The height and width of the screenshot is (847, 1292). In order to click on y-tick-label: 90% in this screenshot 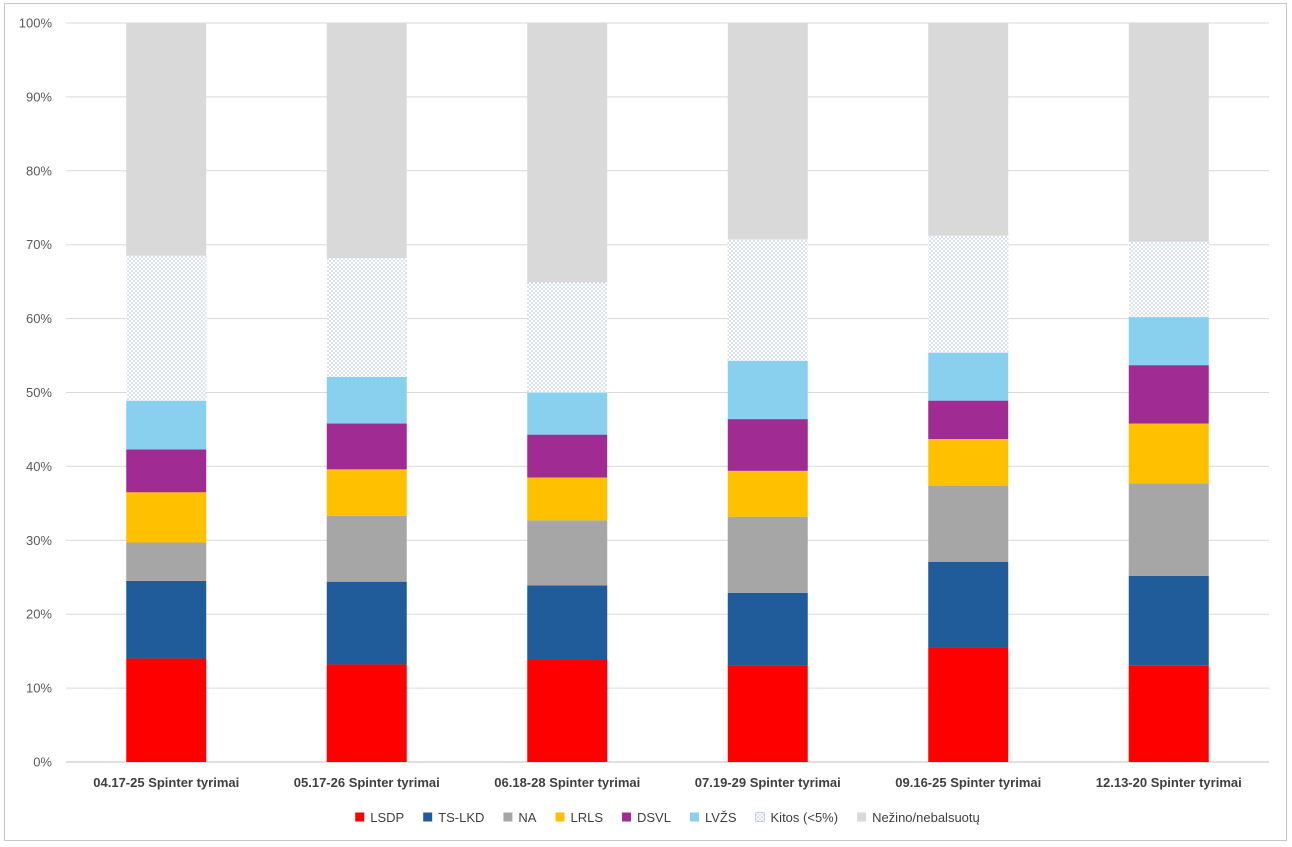, I will do `click(39, 96)`.